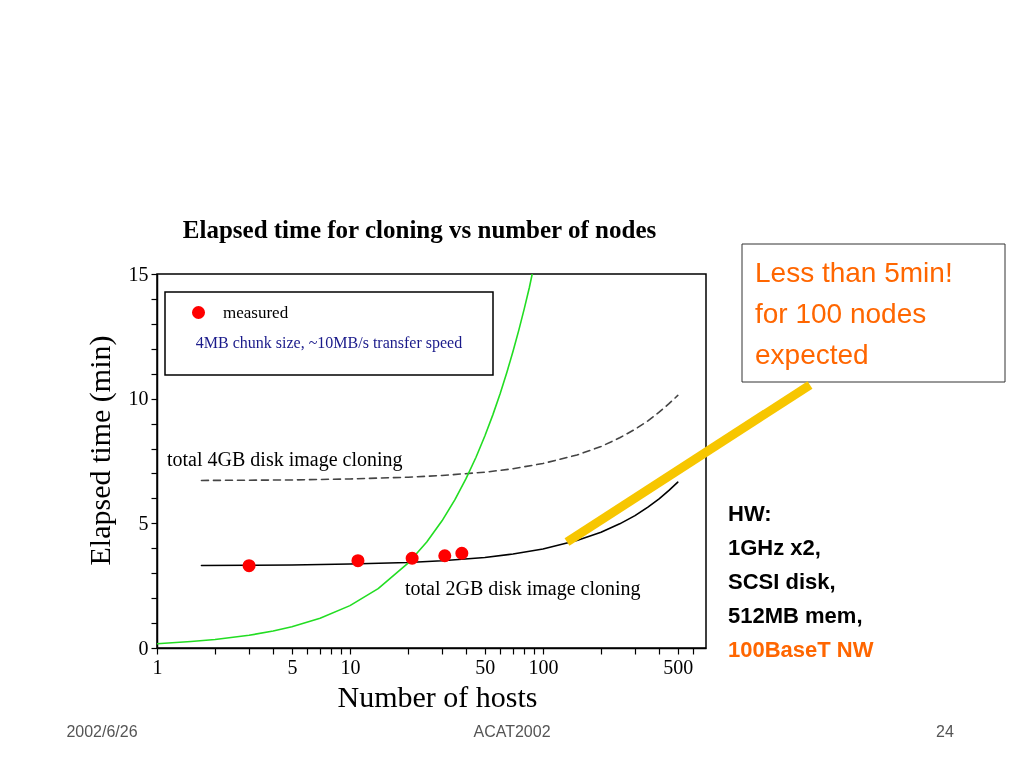  I want to click on x-axis-title: Number of hosts, so click(437, 696).